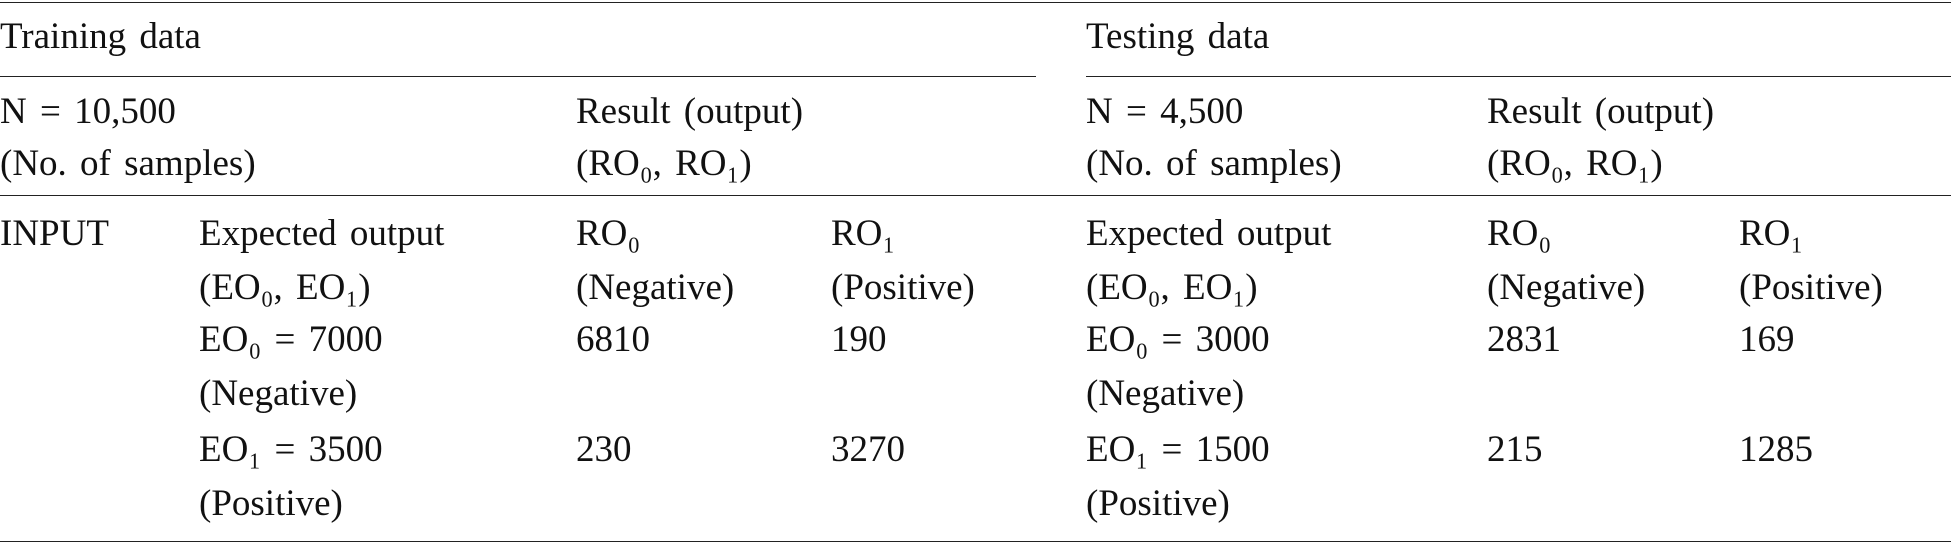 Image resolution: width=1951 pixels, height=544 pixels. Describe the element at coordinates (1515, 449) in the screenshot. I see `table-cell: 215` at that location.